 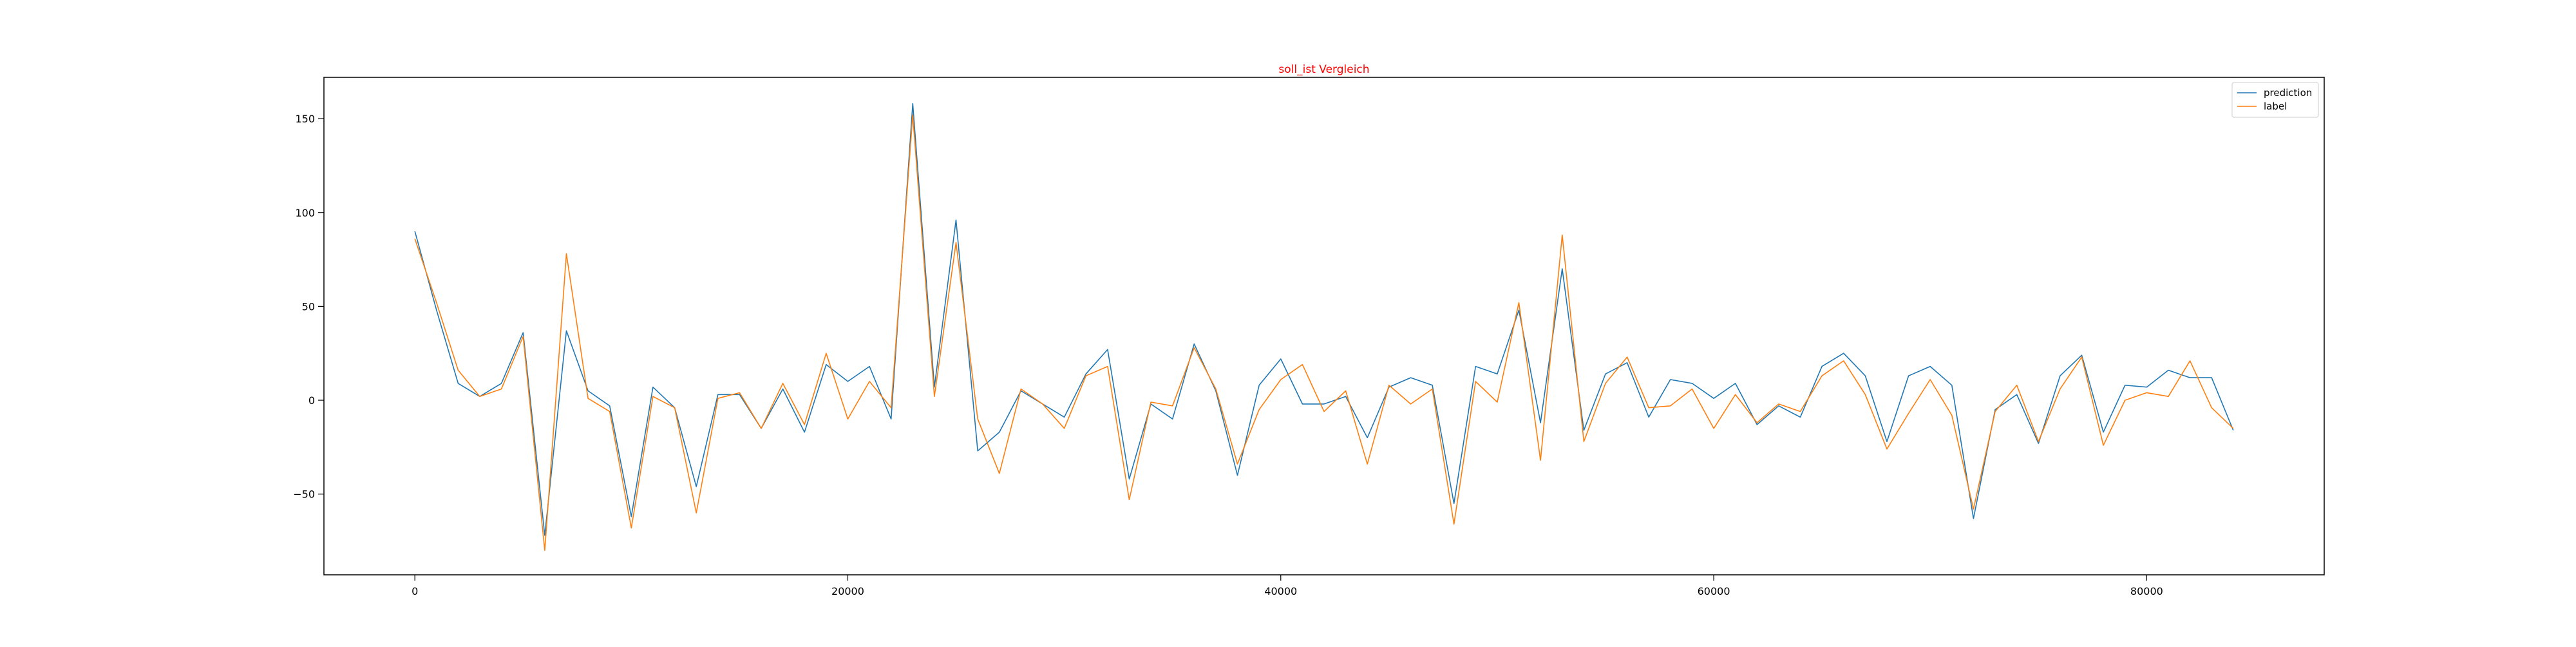 I want to click on y-tick-label: 50, so click(x=309, y=306).